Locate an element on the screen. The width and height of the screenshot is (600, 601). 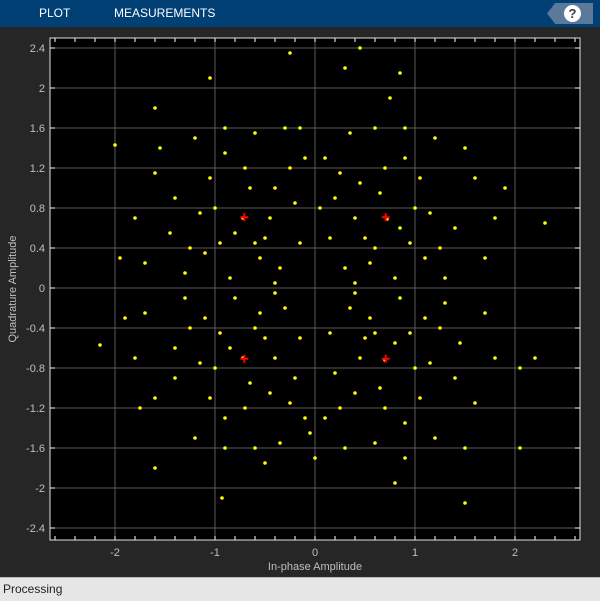
x-tick-label: 0 is located at coordinates (315, 553).